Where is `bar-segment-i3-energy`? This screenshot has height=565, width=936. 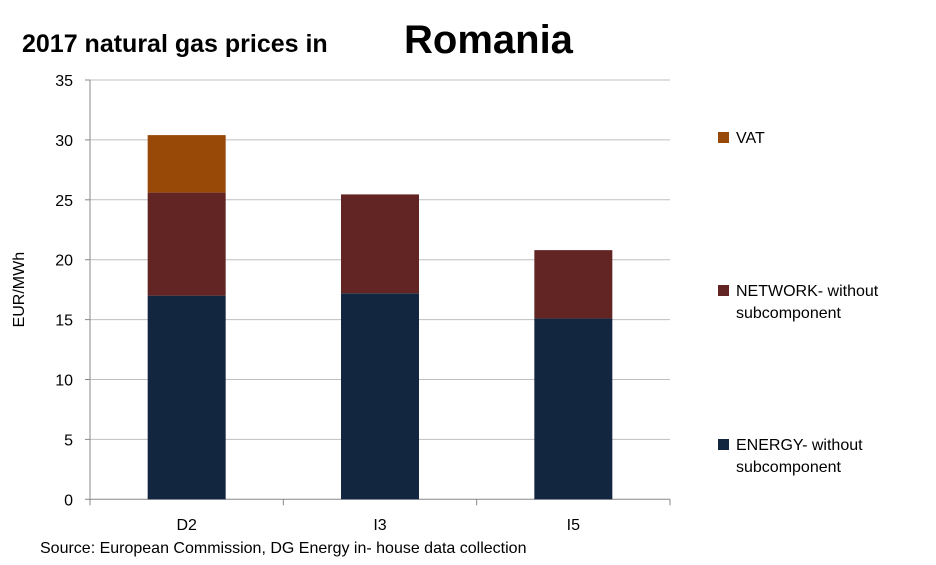 bar-segment-i3-energy is located at coordinates (380, 396).